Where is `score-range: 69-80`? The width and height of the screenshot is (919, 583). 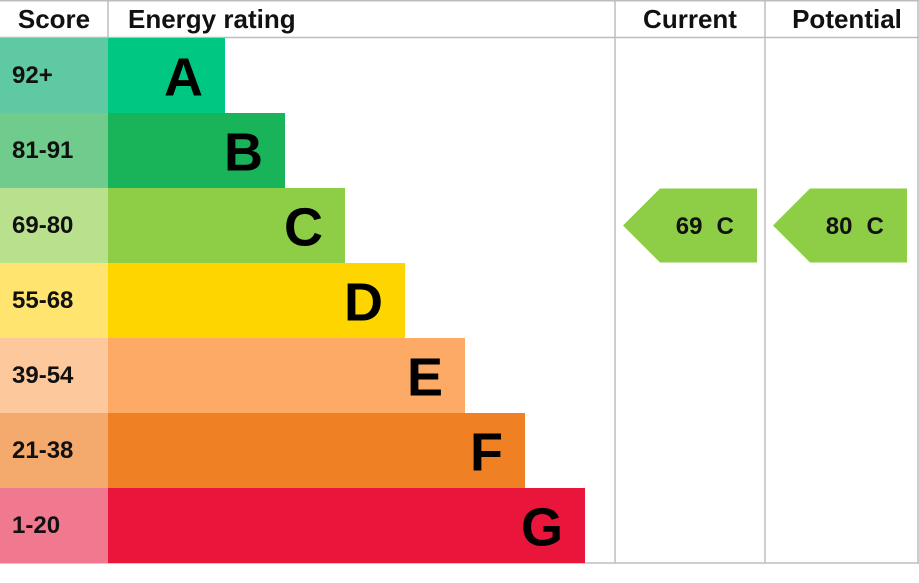
score-range: 69-80 is located at coordinates (42, 225).